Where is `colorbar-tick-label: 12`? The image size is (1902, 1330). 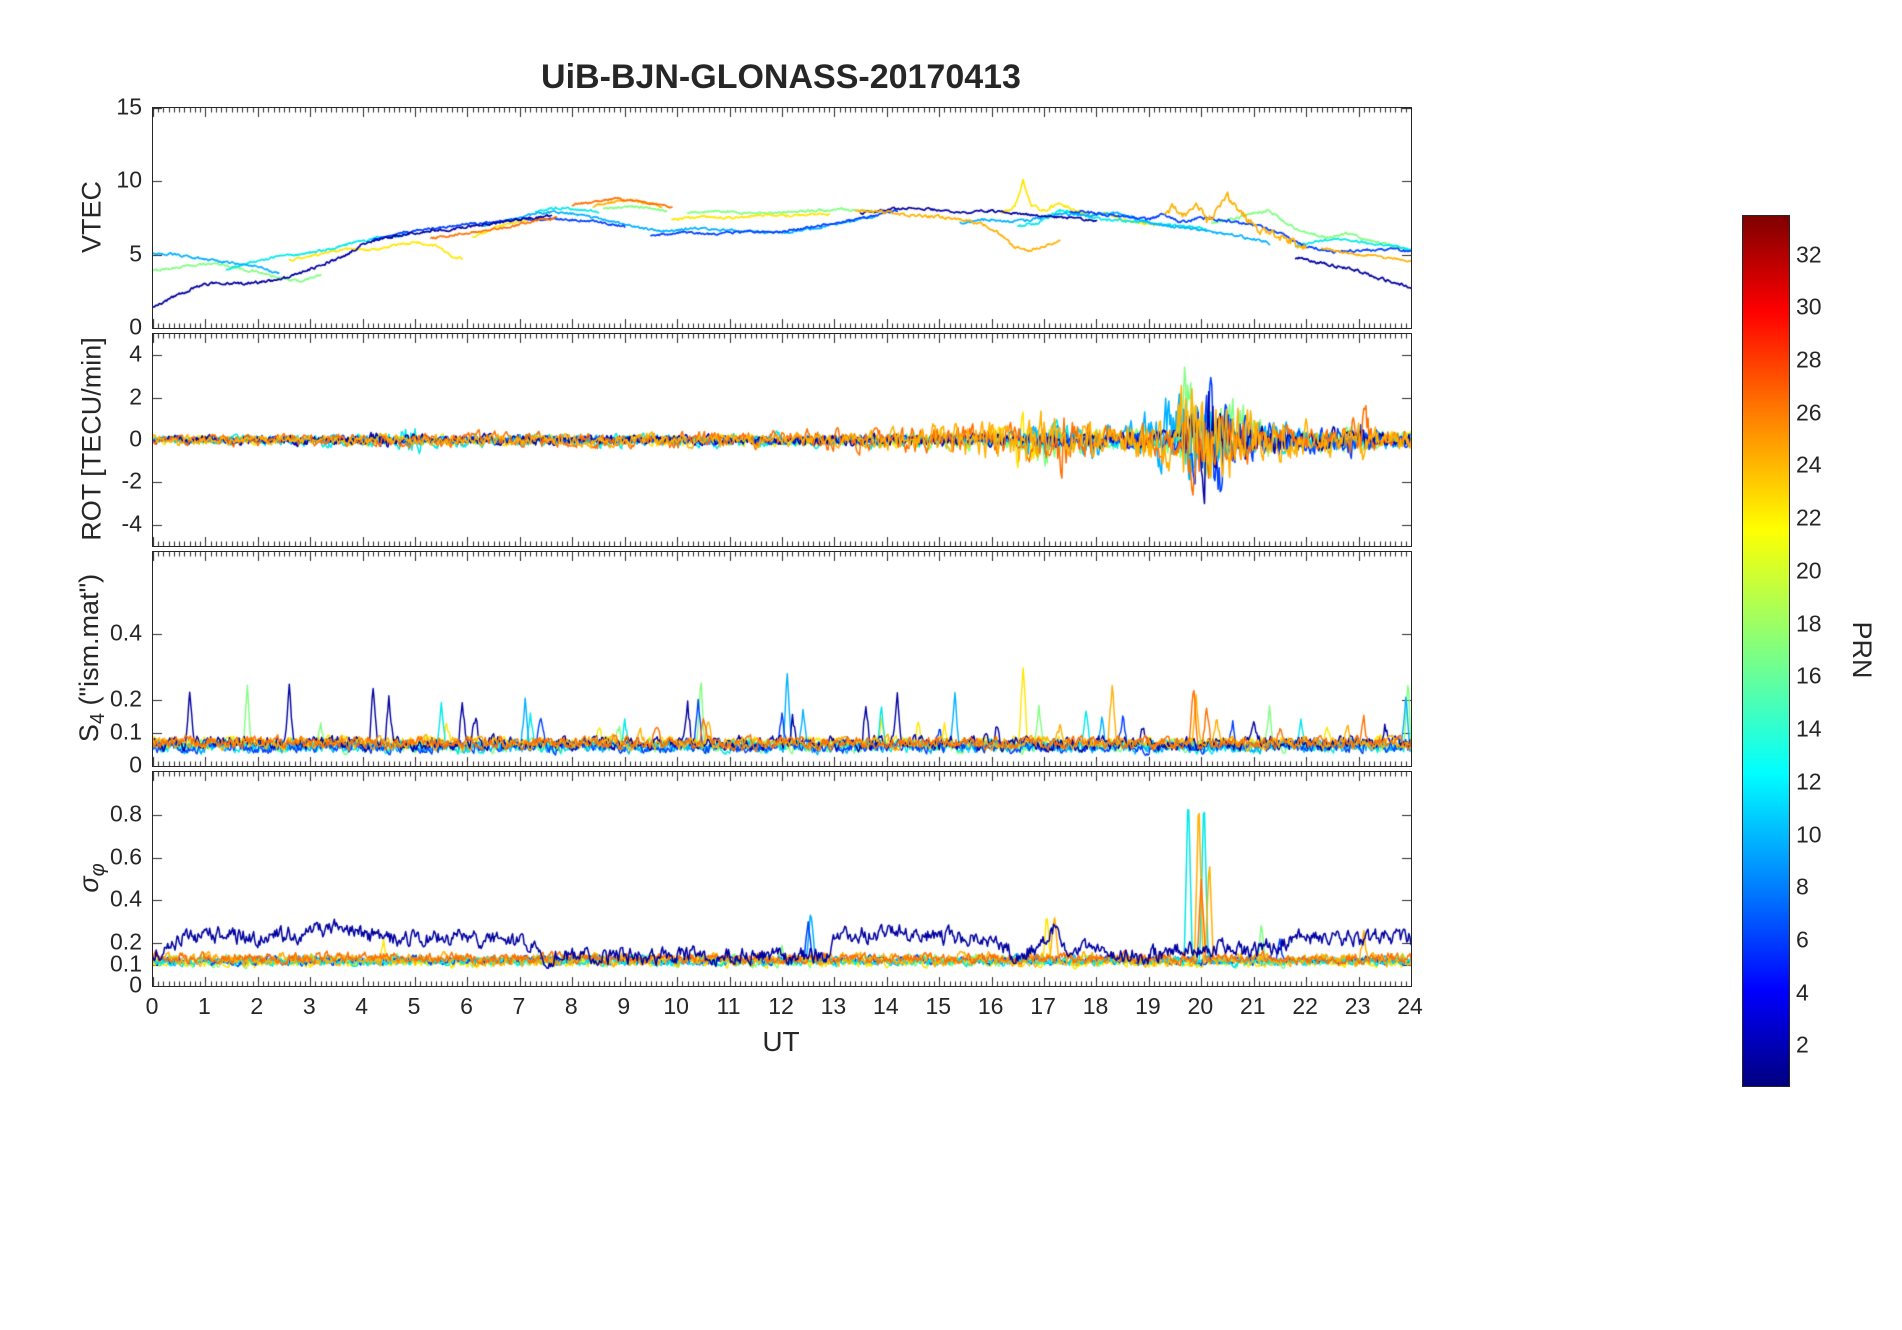 colorbar-tick-label: 12 is located at coordinates (1809, 781).